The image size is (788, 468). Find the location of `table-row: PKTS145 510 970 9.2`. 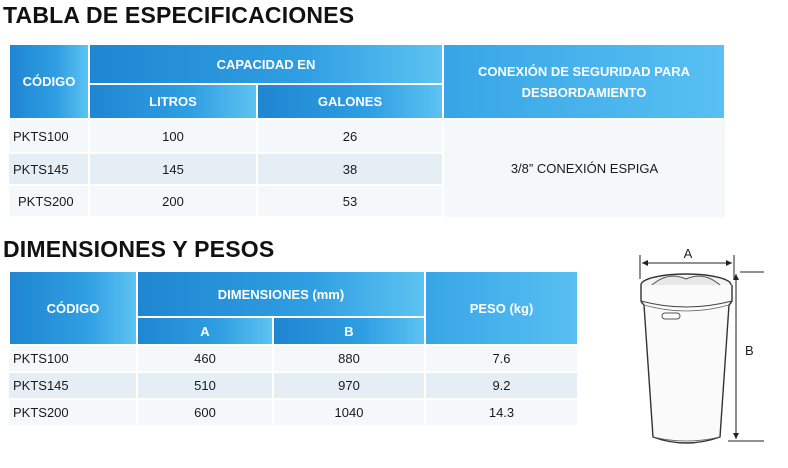

table-row: PKTS145 510 970 9.2 is located at coordinates (294, 386).